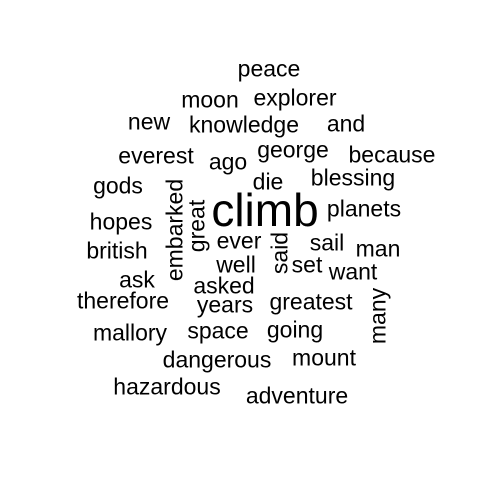 This screenshot has width=480, height=480. Describe the element at coordinates (121, 221) in the screenshot. I see `word-hopes: hopes` at that location.